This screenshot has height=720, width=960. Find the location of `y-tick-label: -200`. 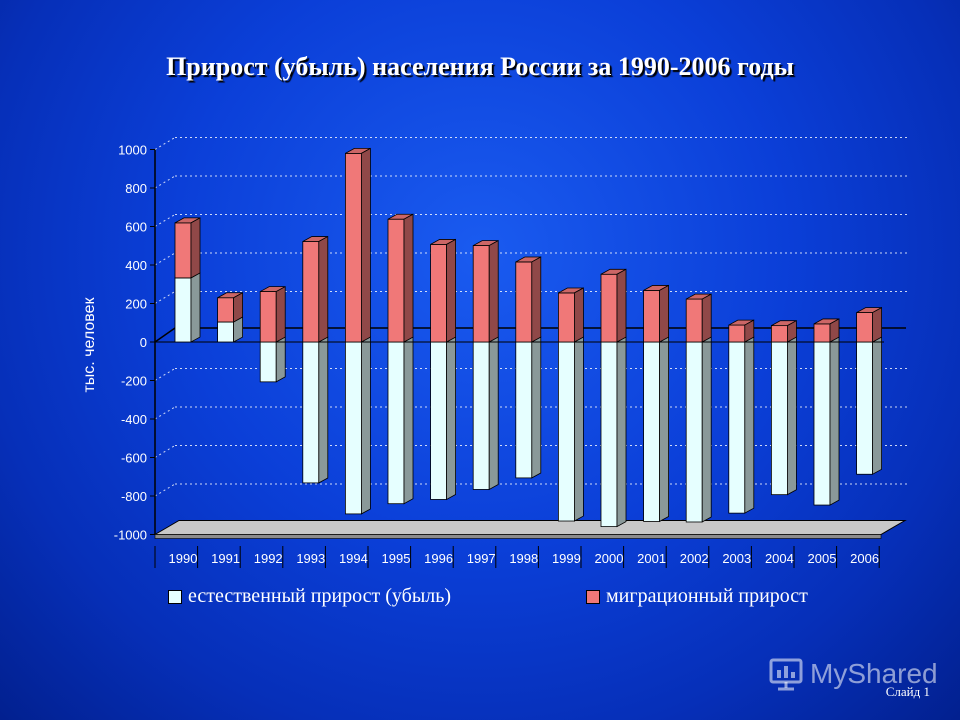

y-tick-label: -200 is located at coordinates (134, 381).